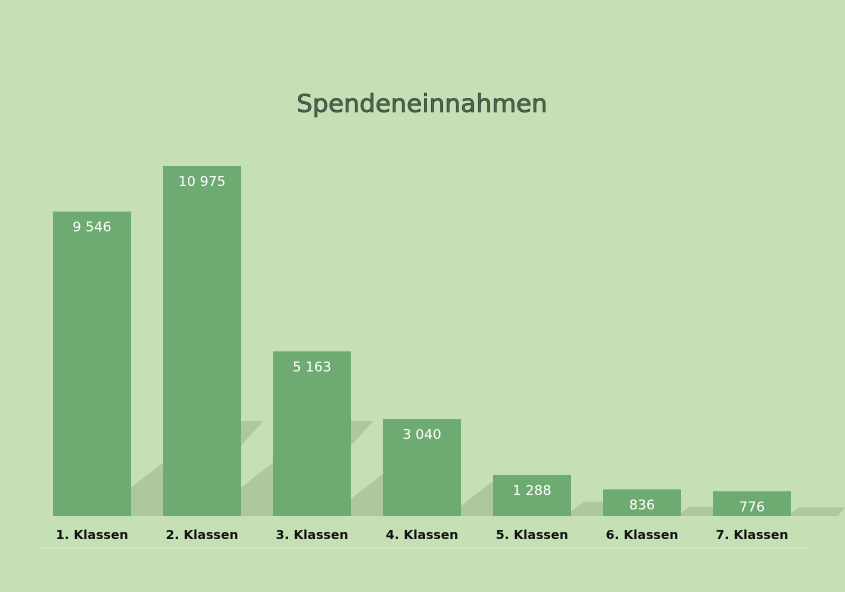 This screenshot has width=845, height=592. What do you see at coordinates (818, 511) in the screenshot?
I see `bar-shadow` at bounding box center [818, 511].